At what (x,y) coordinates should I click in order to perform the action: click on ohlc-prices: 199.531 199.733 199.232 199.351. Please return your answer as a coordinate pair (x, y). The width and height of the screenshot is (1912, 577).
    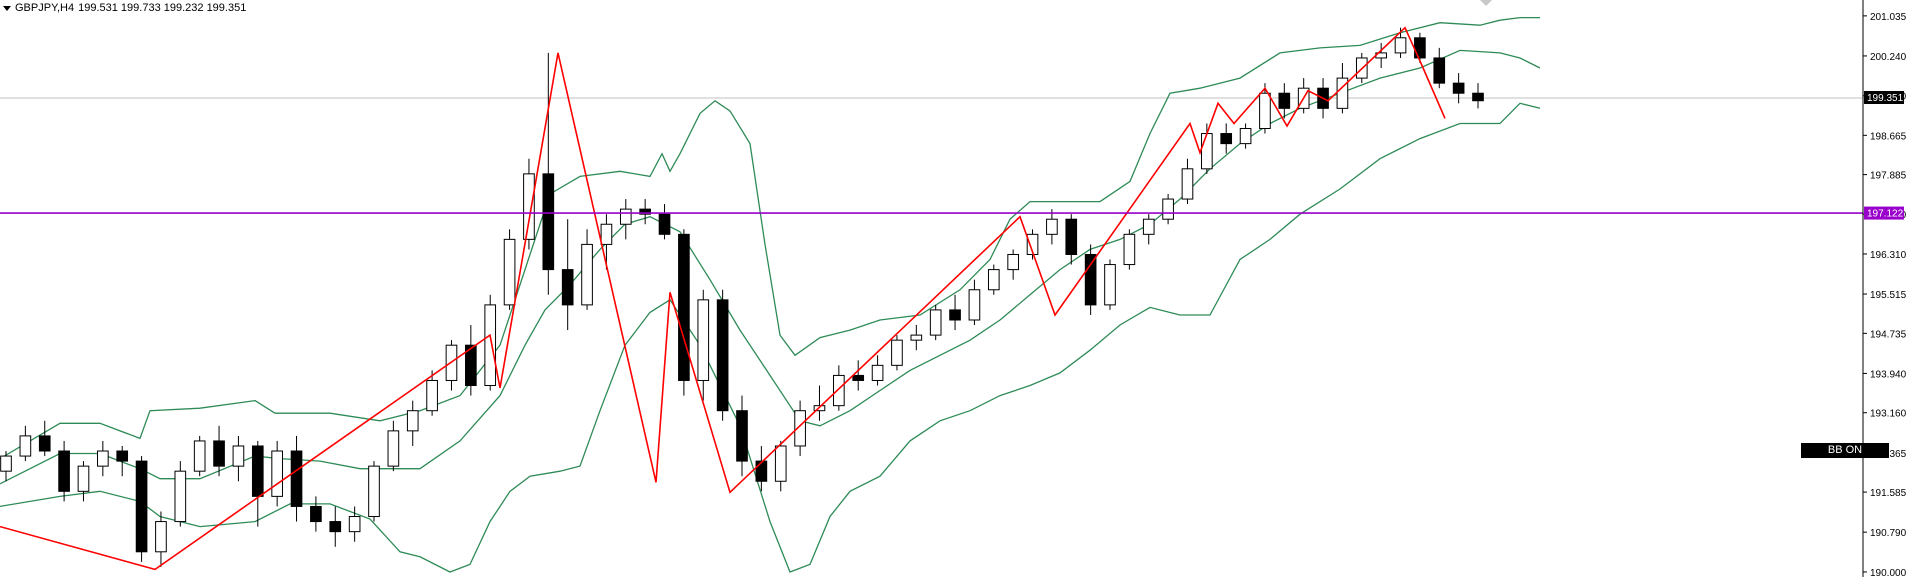
    Looking at the image, I should click on (162, 8).